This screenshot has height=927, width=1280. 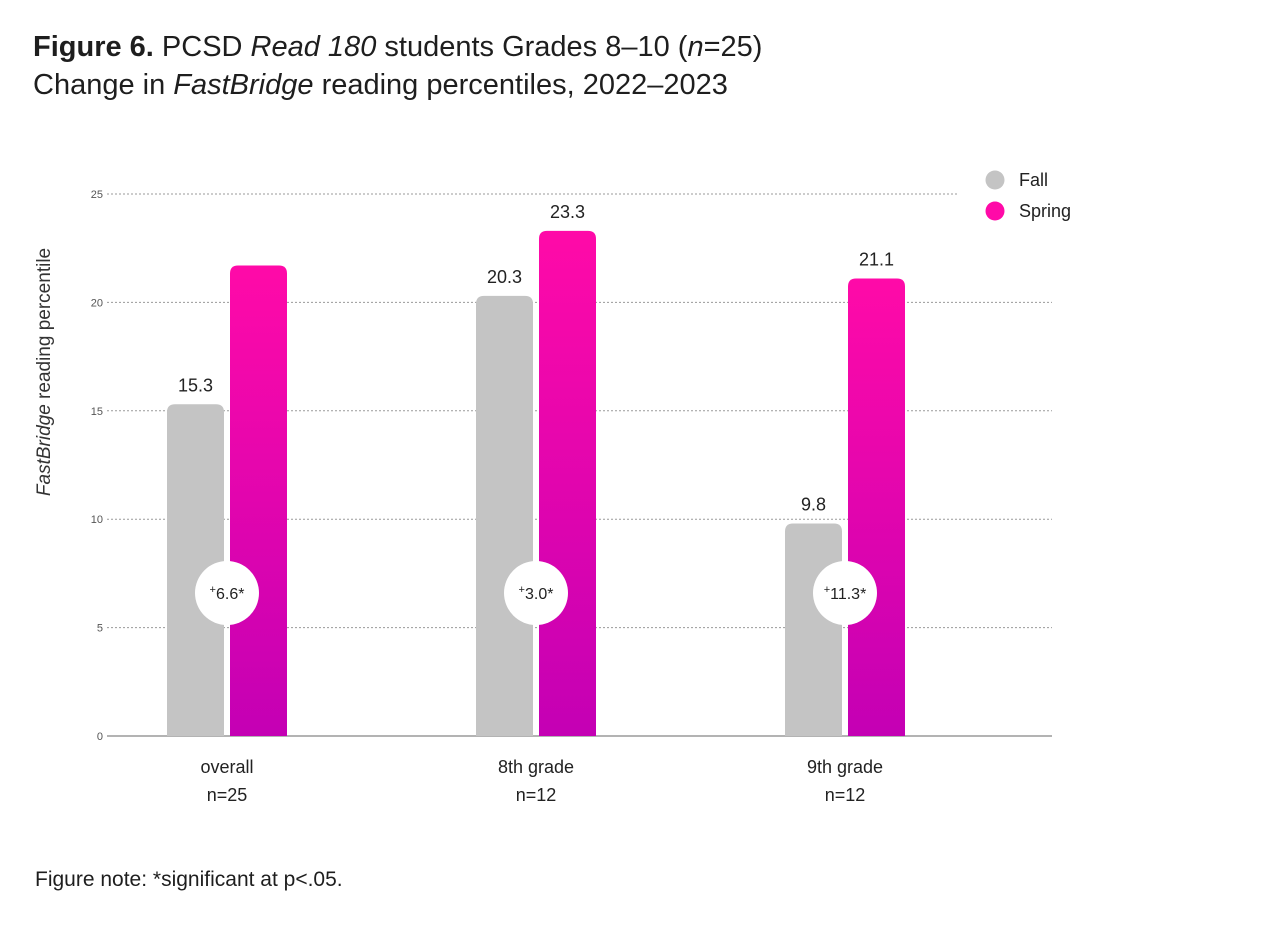 I want to click on x-tick-label: 8th grade, so click(x=536, y=767).